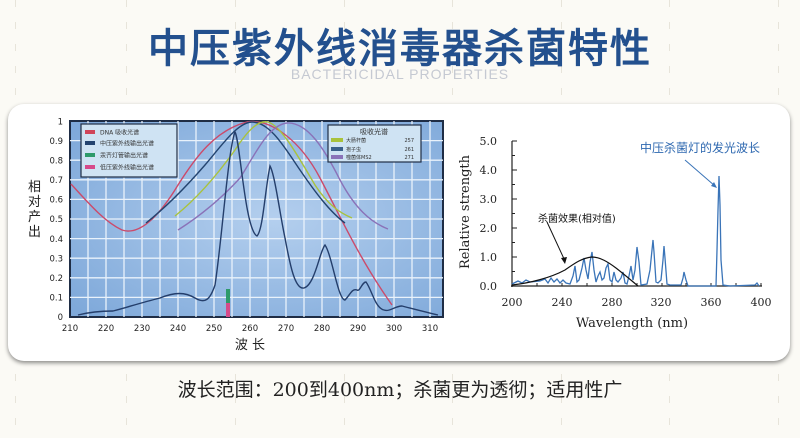  Describe the element at coordinates (409, 158) in the screenshot. I see `legend-ms2-value: 271` at that location.